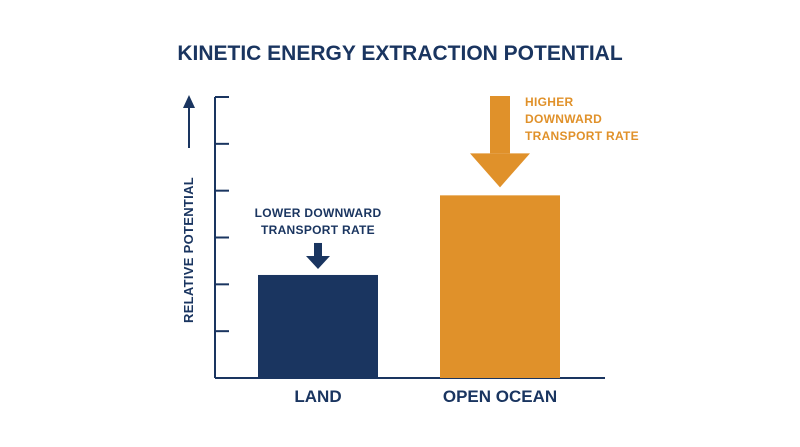 This screenshot has height=447, width=800. I want to click on category-label-land: LAND, so click(317, 396).